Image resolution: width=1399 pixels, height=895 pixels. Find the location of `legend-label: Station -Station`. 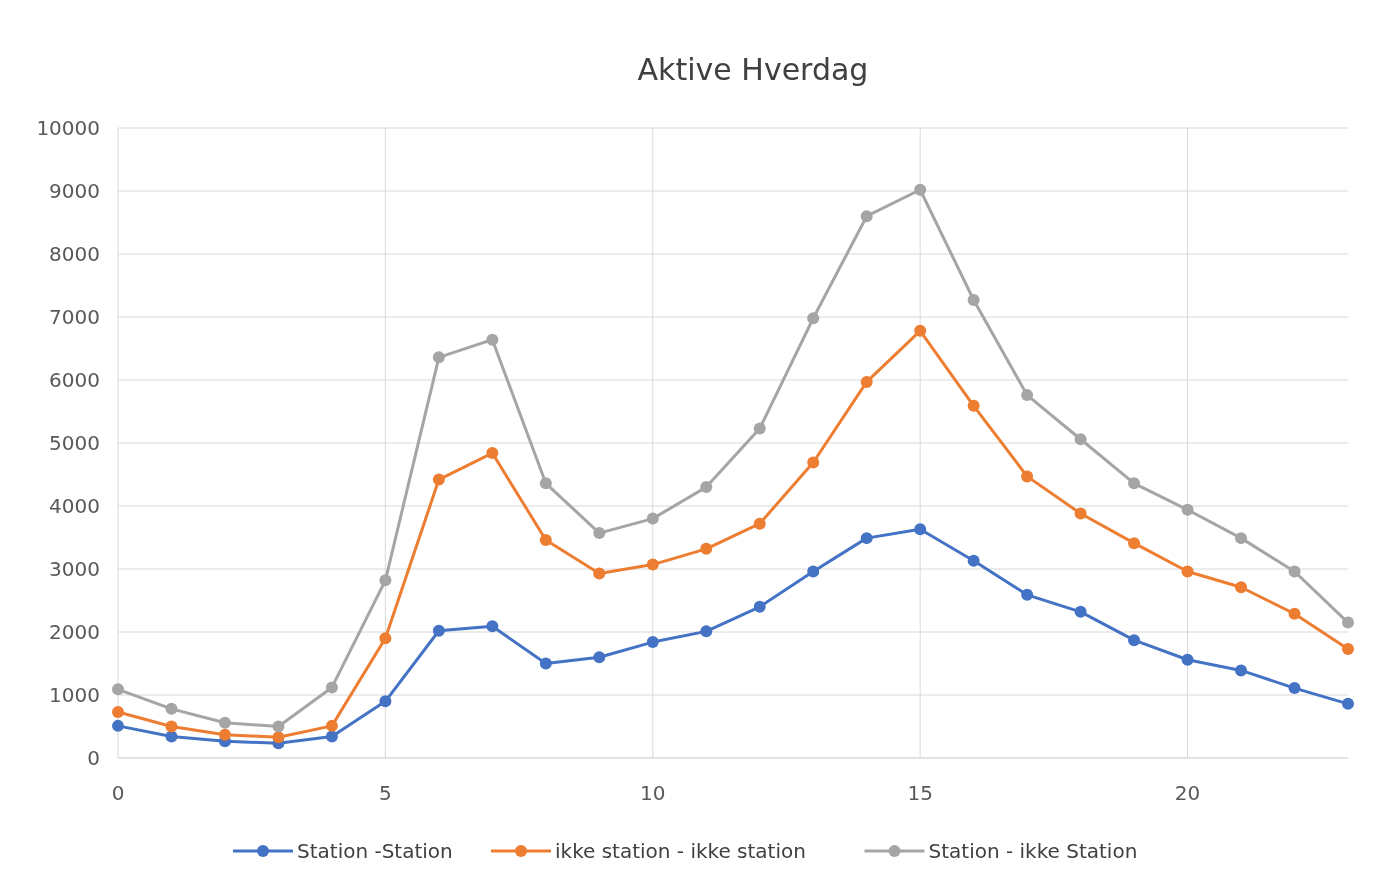

legend-label: Station -Station is located at coordinates (375, 851).